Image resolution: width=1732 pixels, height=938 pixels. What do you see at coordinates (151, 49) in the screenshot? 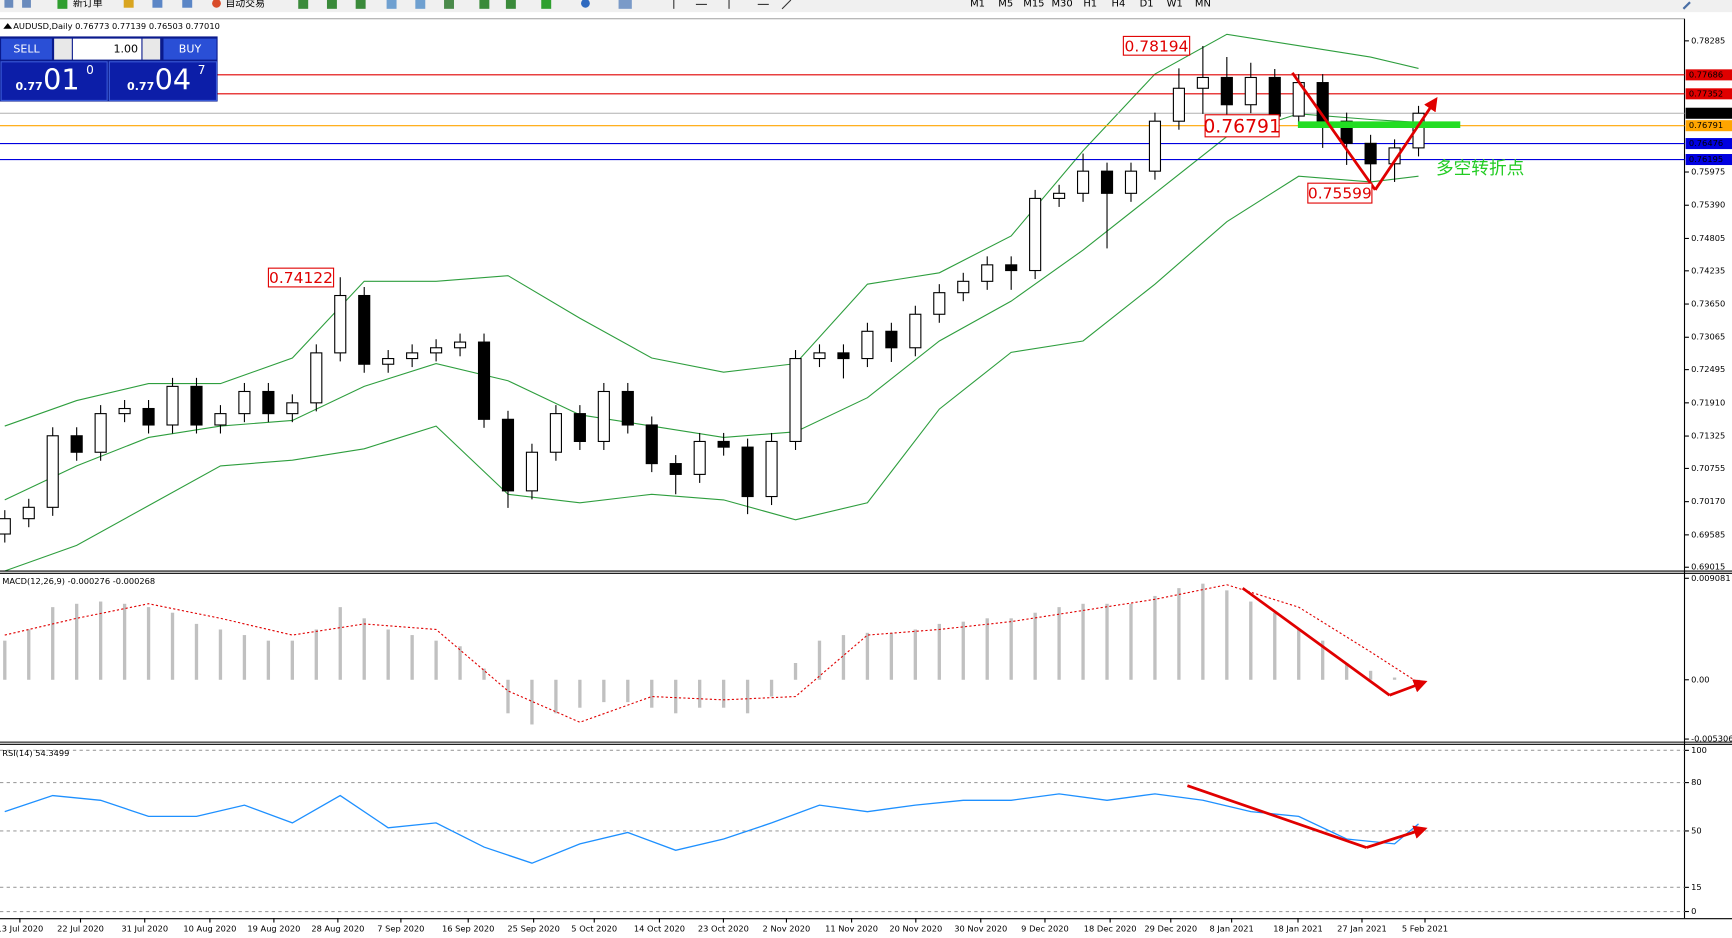
I see `lots-up` at bounding box center [151, 49].